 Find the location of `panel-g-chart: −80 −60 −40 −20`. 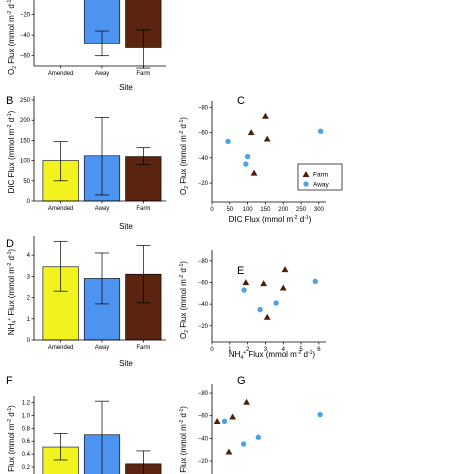

panel-g-chart: −80 −60 −40 −20 is located at coordinates (260, 429).